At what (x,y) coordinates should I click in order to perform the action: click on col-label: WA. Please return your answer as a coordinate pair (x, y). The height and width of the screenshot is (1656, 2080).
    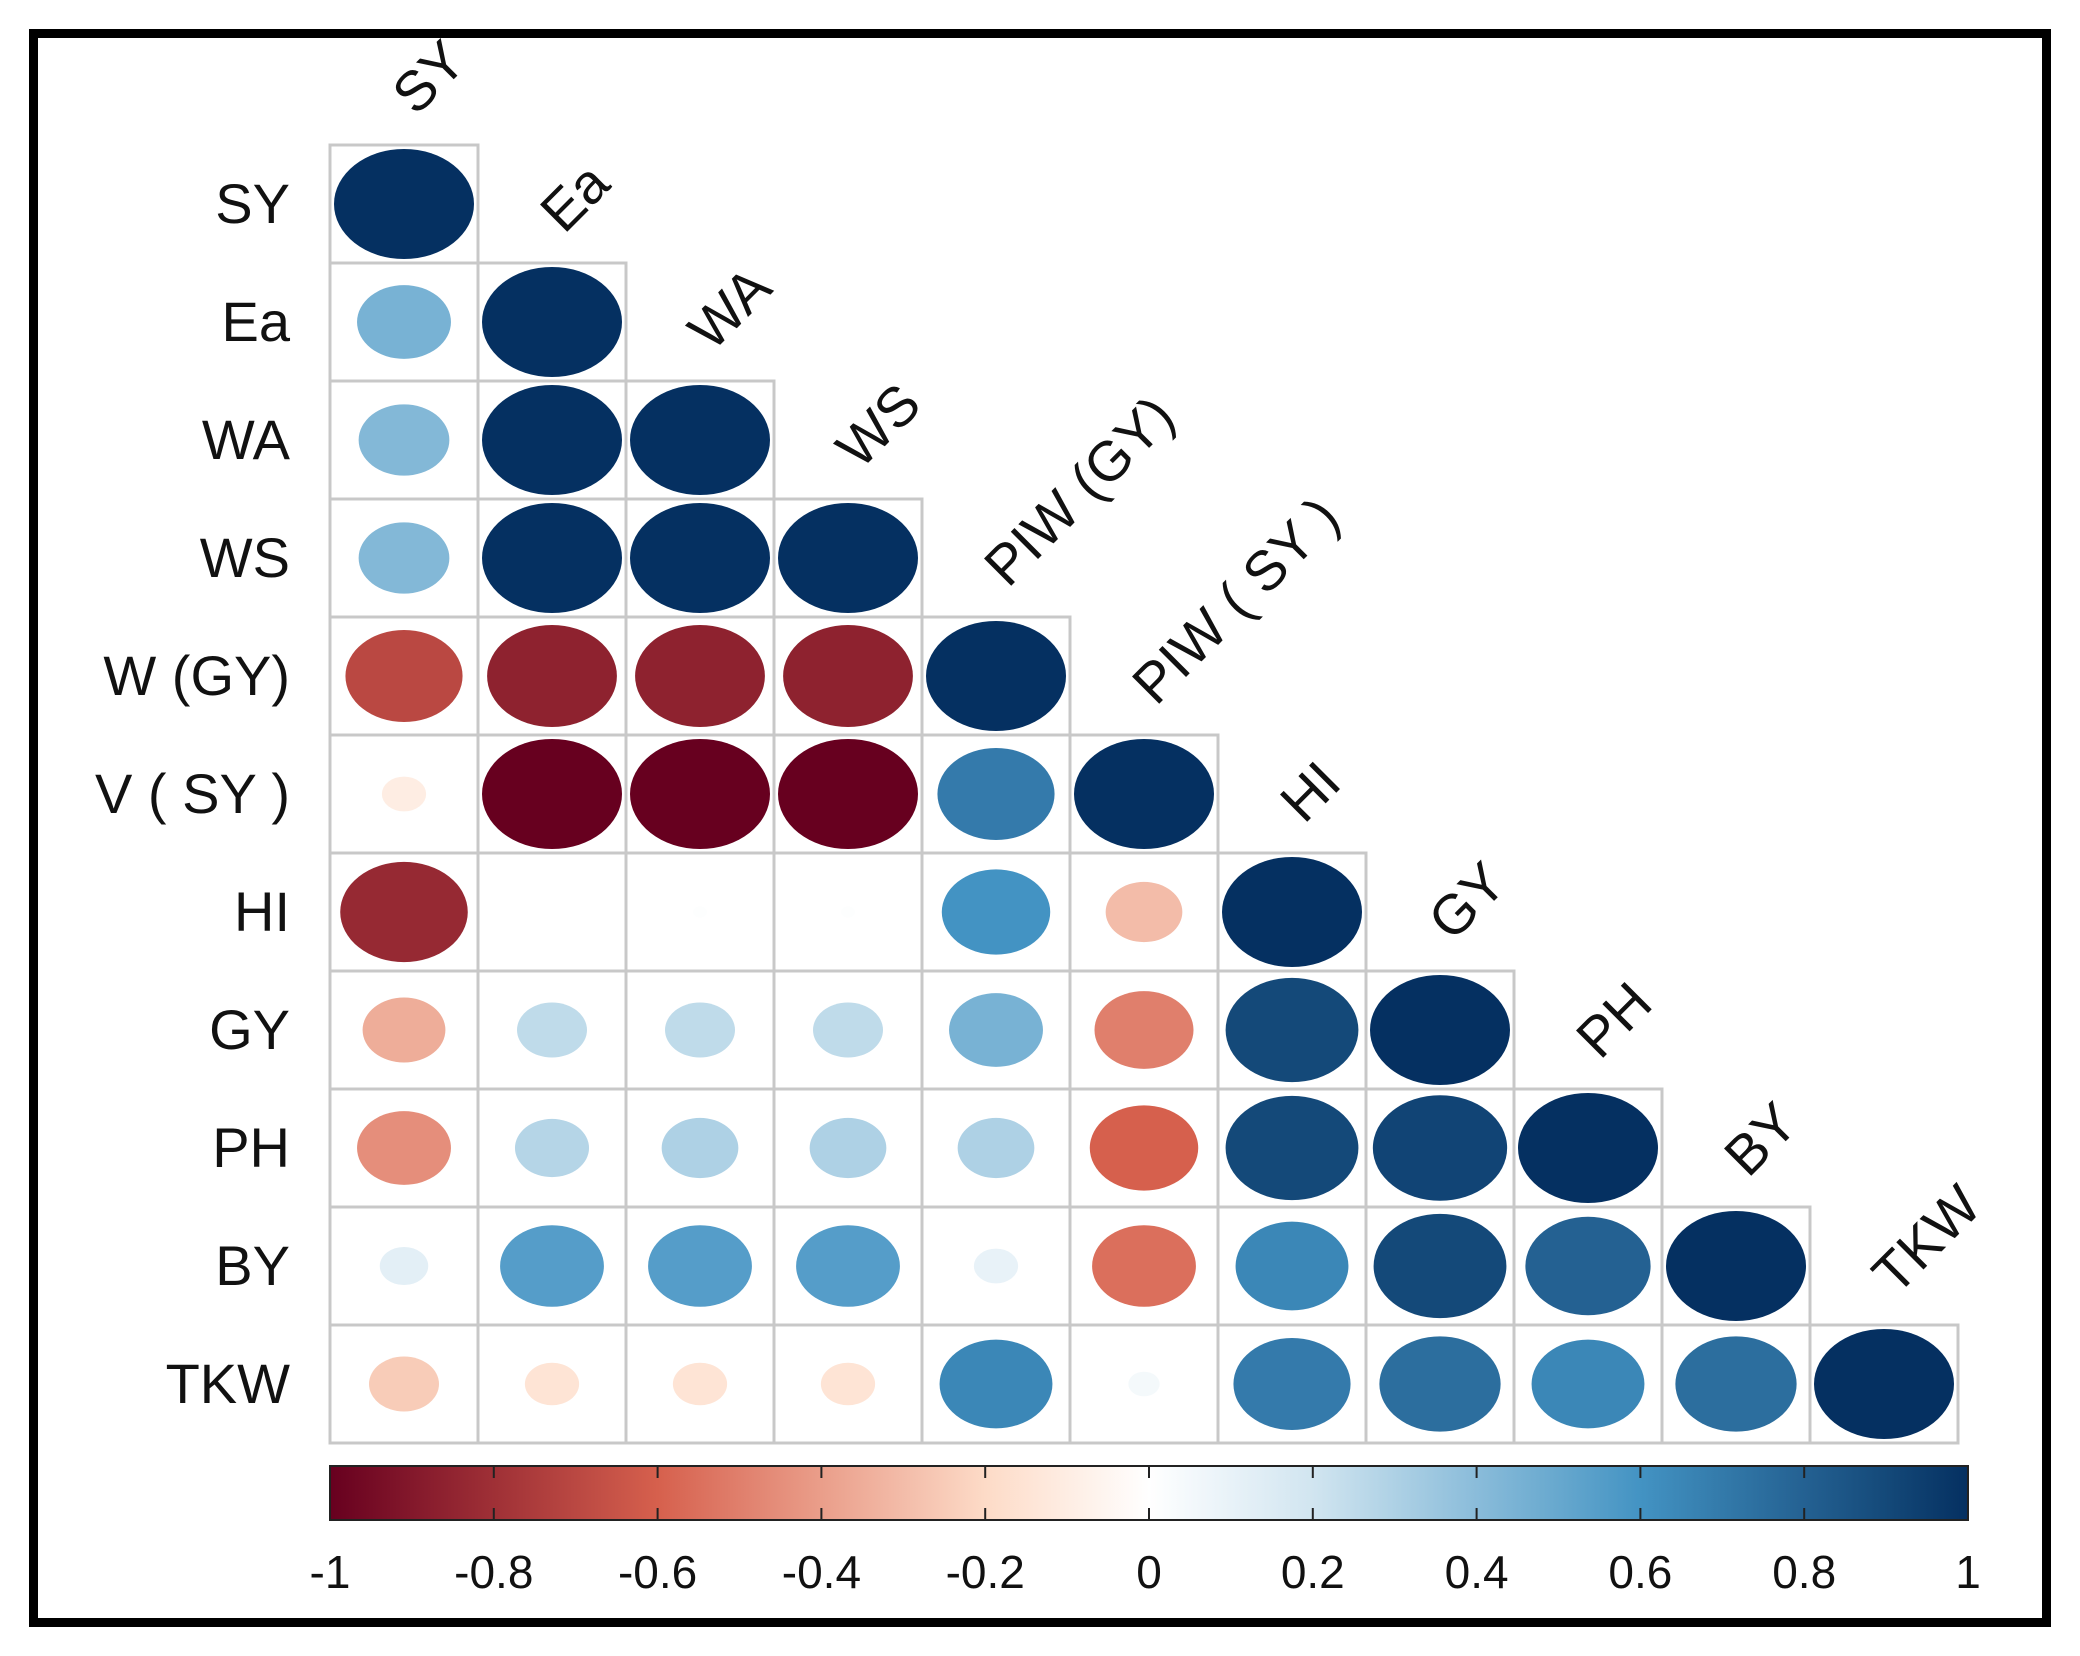
    Looking at the image, I should click on (729, 307).